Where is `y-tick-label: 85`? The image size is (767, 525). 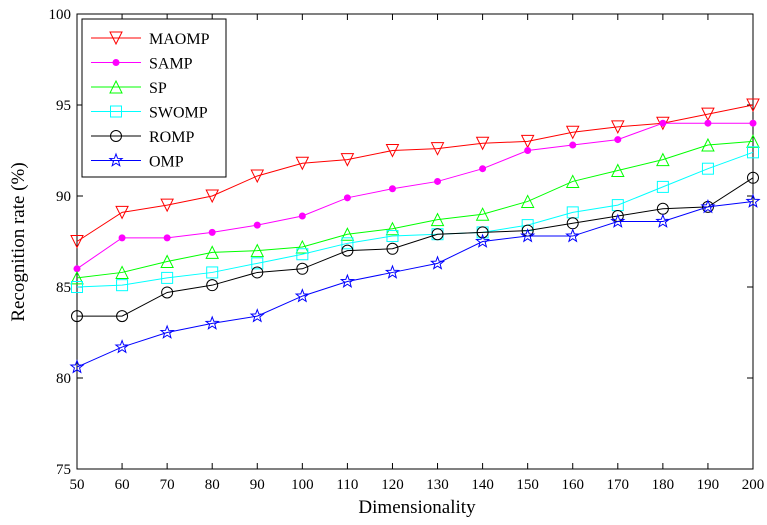 y-tick-label: 85 is located at coordinates (63, 288).